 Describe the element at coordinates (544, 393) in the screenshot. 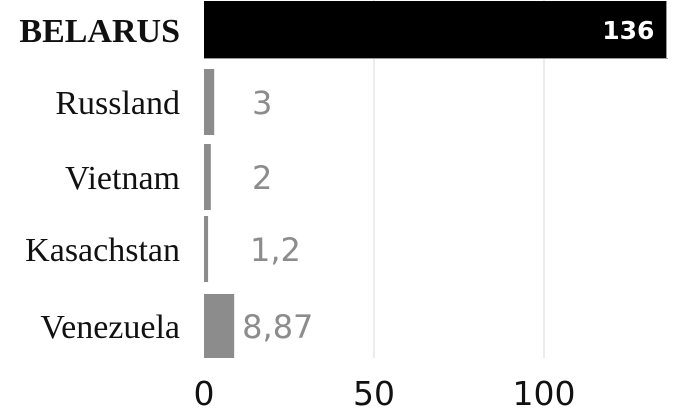

I see `x-tick-label-100: 100` at that location.